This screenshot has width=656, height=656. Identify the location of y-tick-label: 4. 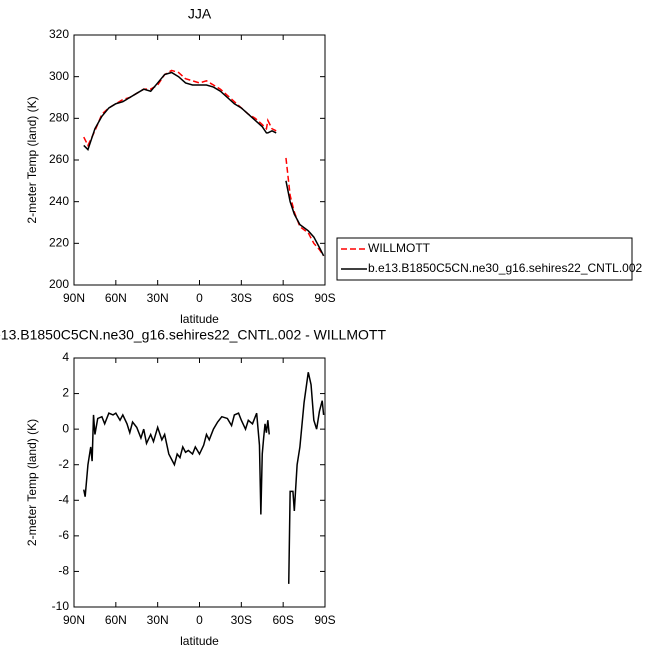
(65, 357).